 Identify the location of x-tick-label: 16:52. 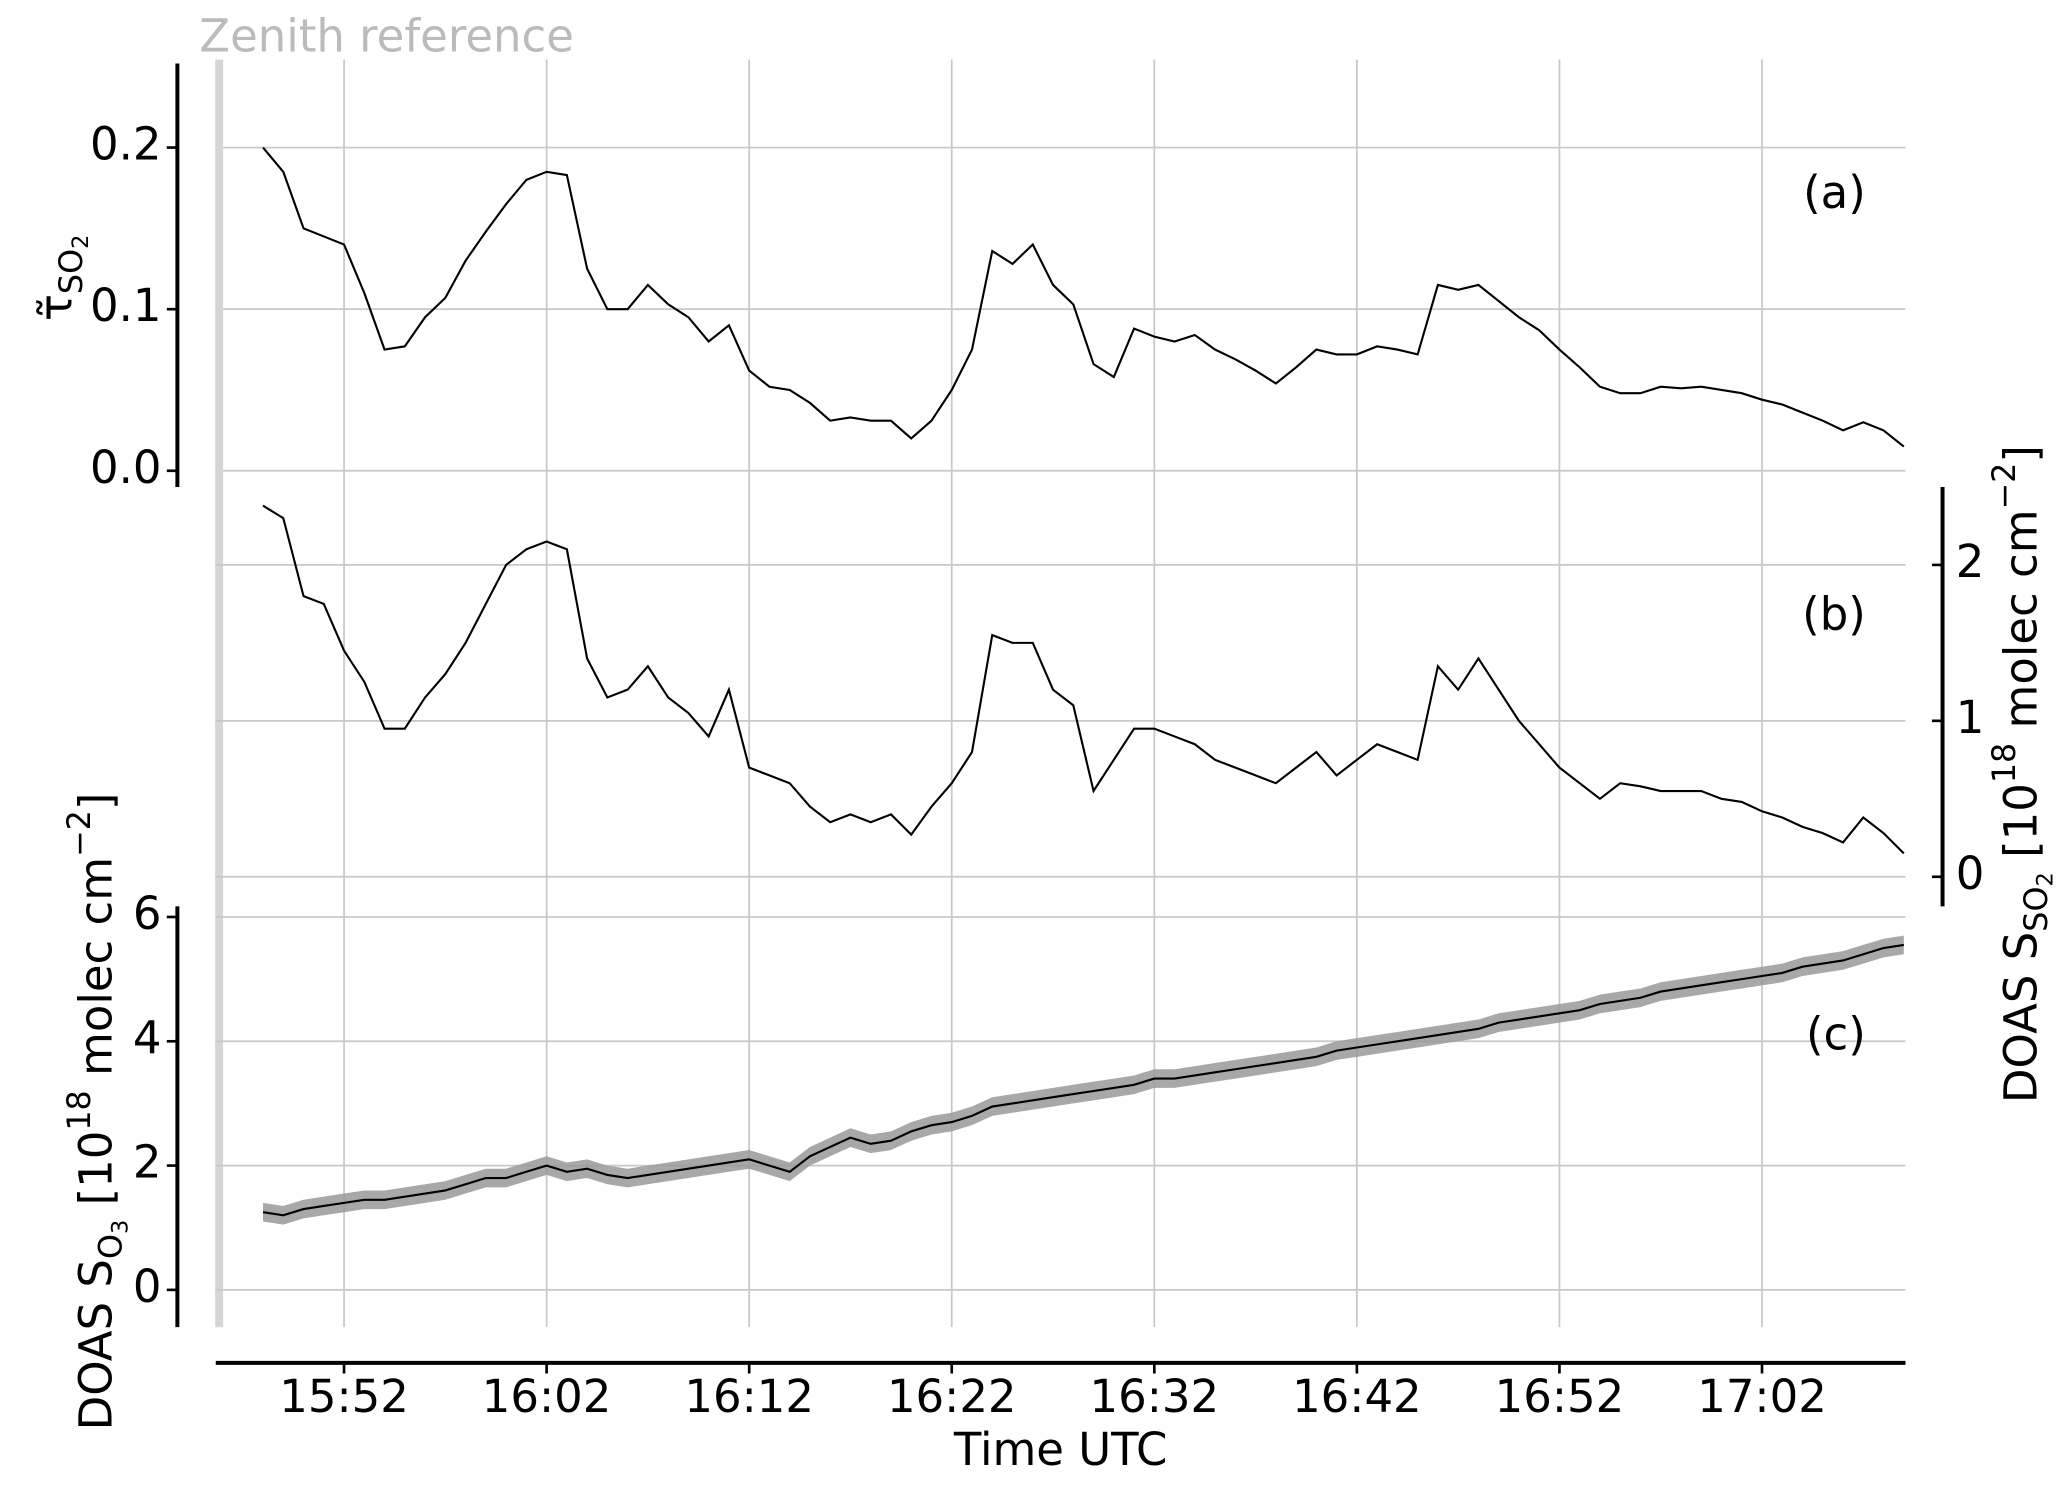
(1560, 1396).